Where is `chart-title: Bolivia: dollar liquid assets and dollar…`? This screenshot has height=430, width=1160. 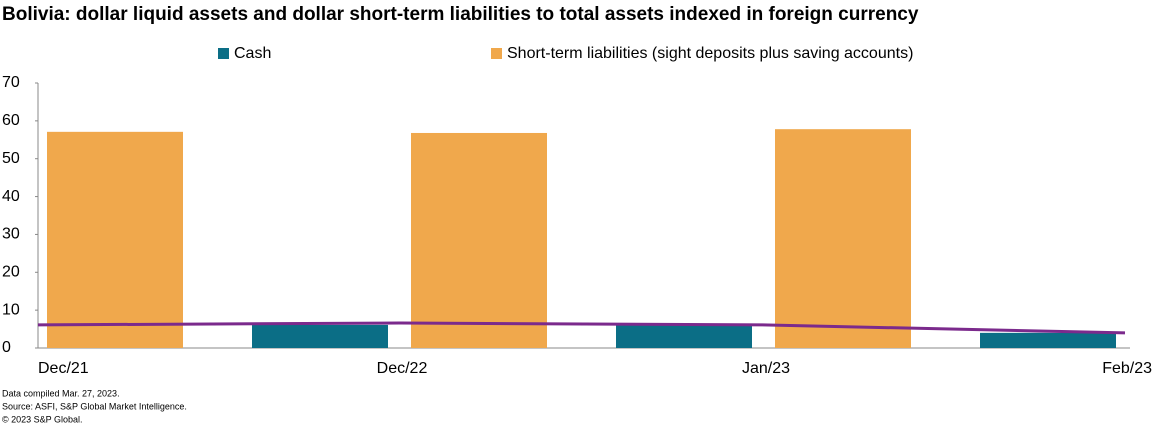
chart-title: Bolivia: dollar liquid assets and dollar… is located at coordinates (460, 14).